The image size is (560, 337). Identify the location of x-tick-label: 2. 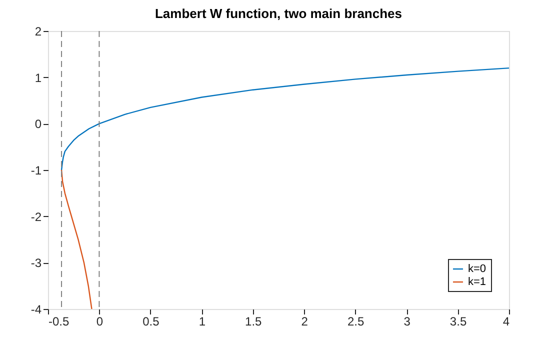
(304, 321).